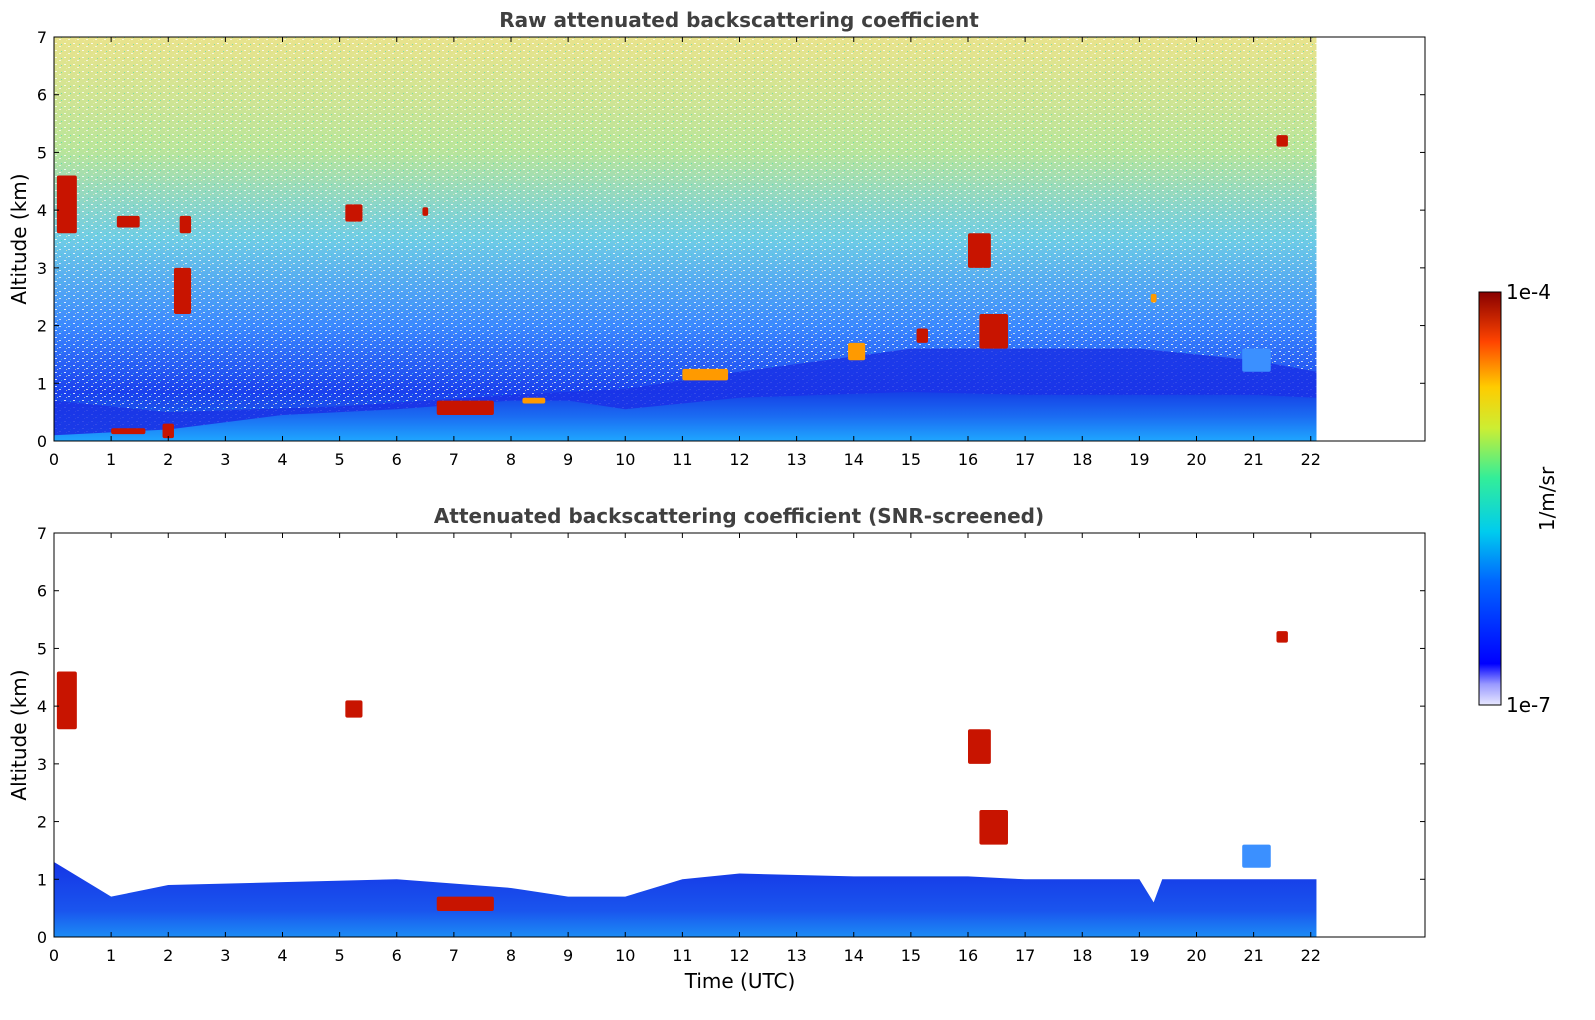  What do you see at coordinates (19, 734) in the screenshot?
I see `panel-screened-ylabel: Altitude (km)` at bounding box center [19, 734].